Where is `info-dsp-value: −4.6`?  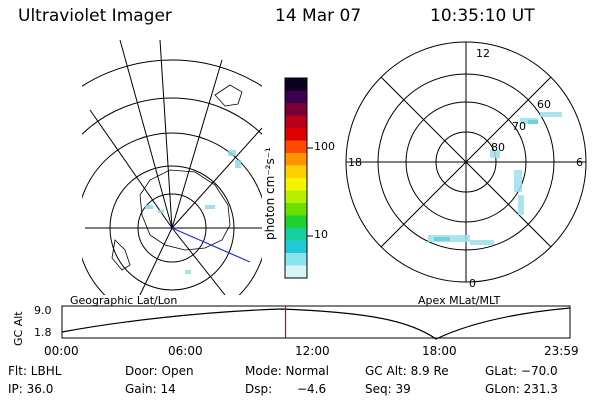
info-dsp-value: −4.6 is located at coordinates (312, 389).